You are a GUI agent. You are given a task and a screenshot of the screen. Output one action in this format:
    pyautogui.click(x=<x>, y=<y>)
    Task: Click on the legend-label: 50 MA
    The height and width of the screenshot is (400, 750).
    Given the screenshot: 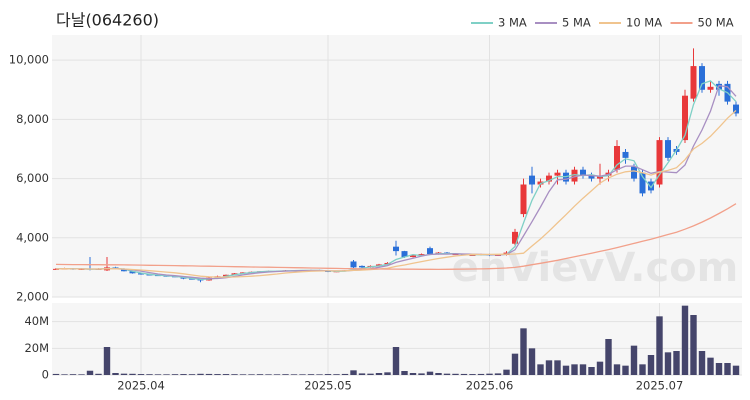 What is the action you would take?
    pyautogui.click(x=716, y=23)
    